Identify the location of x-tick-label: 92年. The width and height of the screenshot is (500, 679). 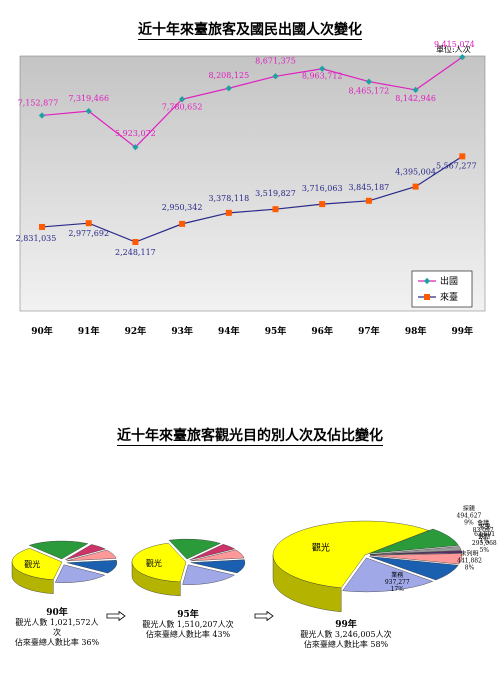
(136, 331).